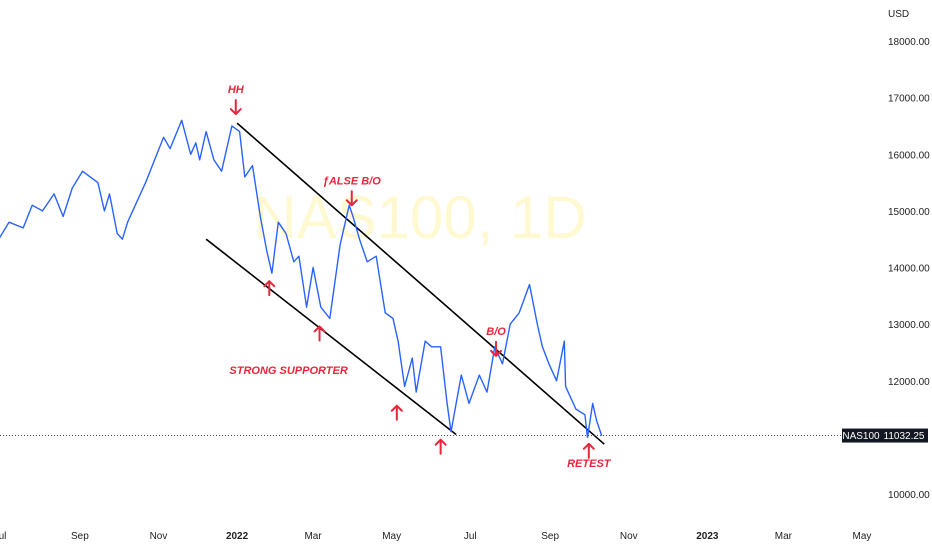 This screenshot has width=932, height=555. I want to click on y-tick-label: 14000.00, so click(909, 269).